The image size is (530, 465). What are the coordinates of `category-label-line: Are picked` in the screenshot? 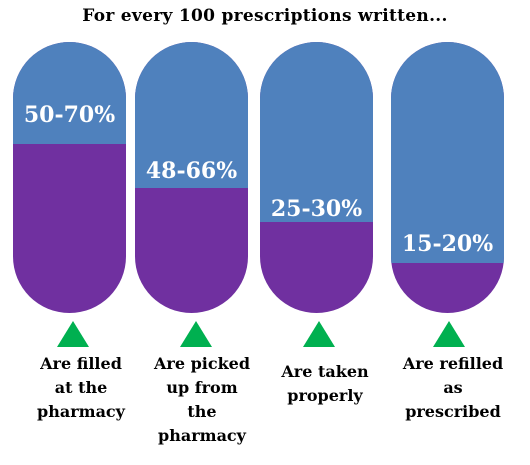 It's located at (202, 363).